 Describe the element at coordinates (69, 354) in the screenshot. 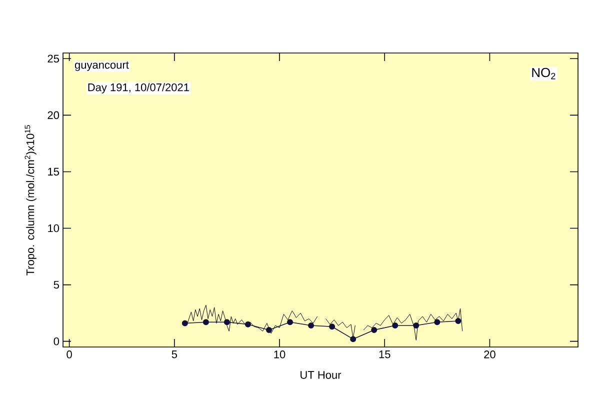

I see `x-tick-label: 0` at that location.